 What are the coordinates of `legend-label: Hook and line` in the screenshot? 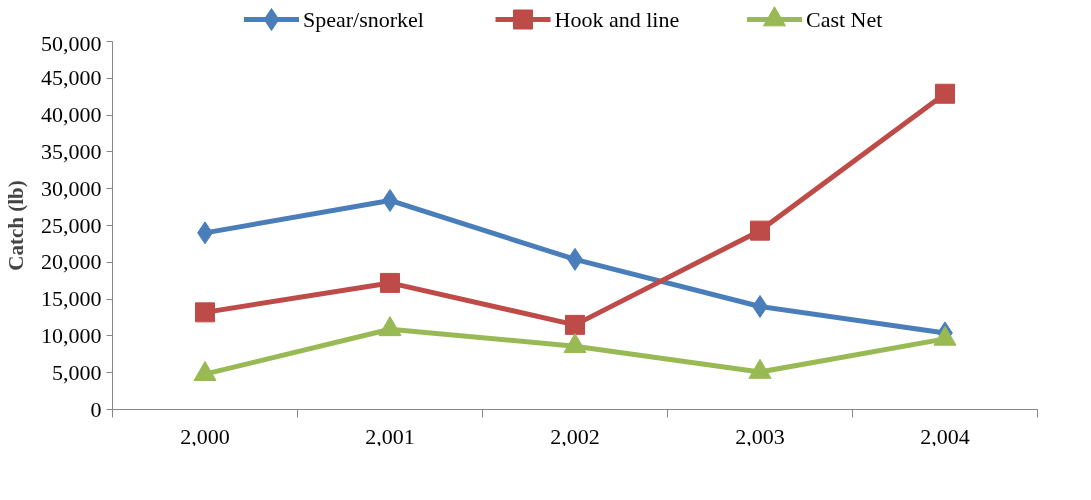 It's located at (617, 19).